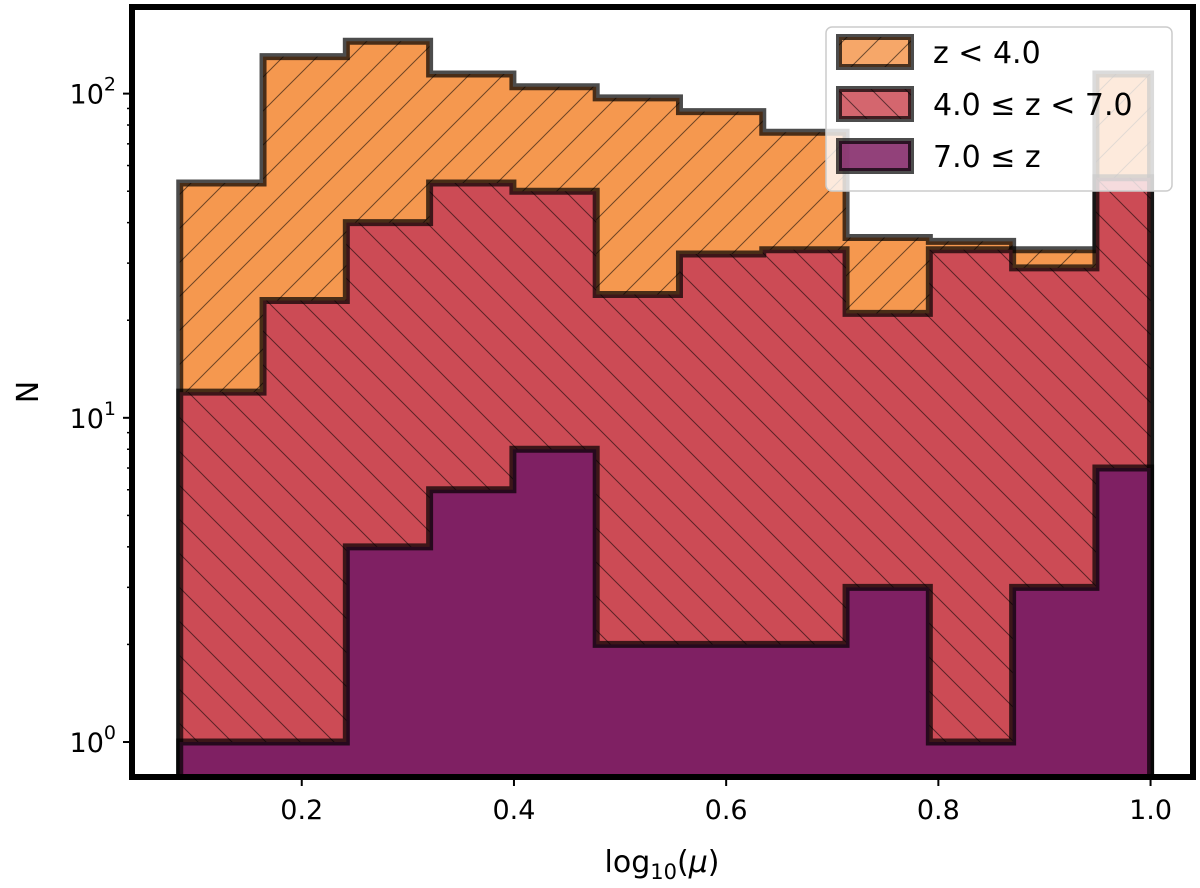 Image resolution: width=1200 pixels, height=888 pixels. I want to click on x-tick-label: 0.6, so click(726, 810).